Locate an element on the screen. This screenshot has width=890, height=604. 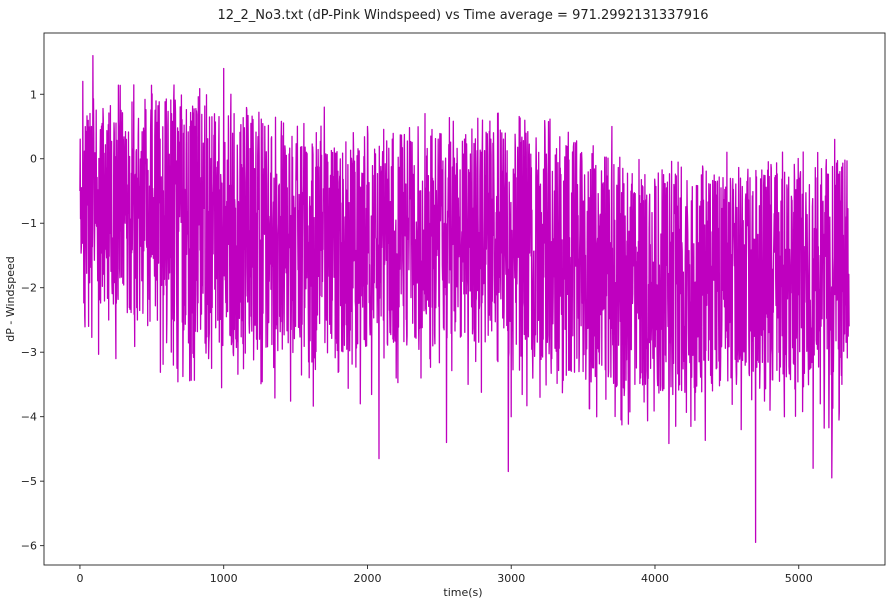
x-tick-label: 2000 is located at coordinates (367, 578).